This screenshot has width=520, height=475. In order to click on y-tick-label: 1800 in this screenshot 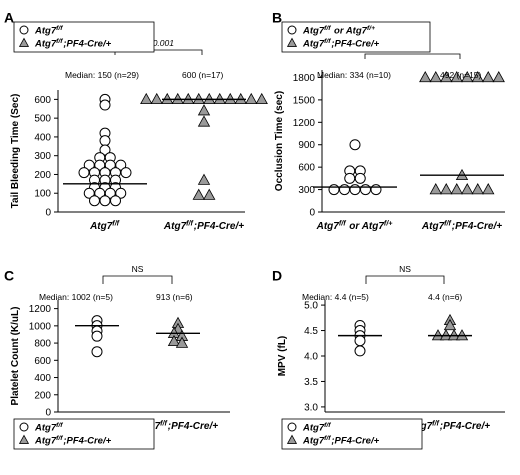, I will do `click(304, 78)`.